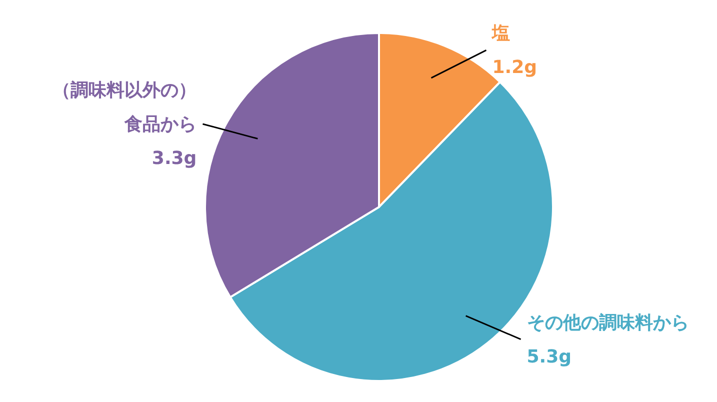 The image size is (717, 402). Describe the element at coordinates (174, 157) in the screenshot. I see `data-label: 3.3g` at that location.